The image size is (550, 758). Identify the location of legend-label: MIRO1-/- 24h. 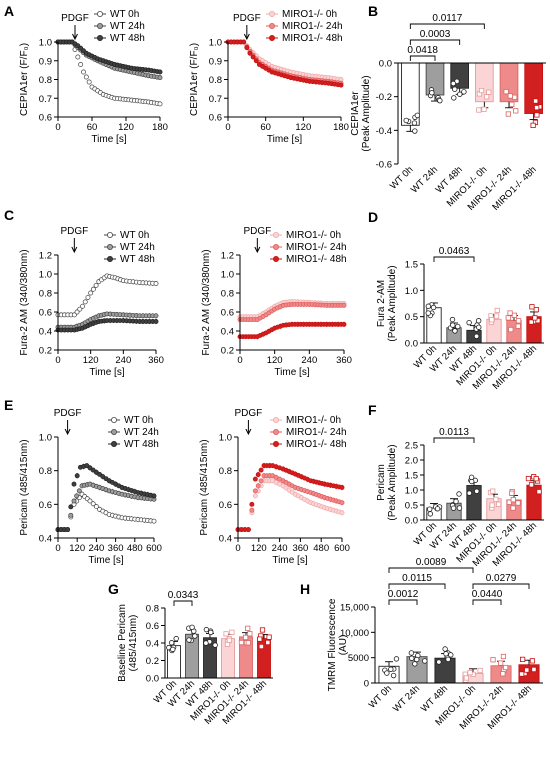
(312, 26).